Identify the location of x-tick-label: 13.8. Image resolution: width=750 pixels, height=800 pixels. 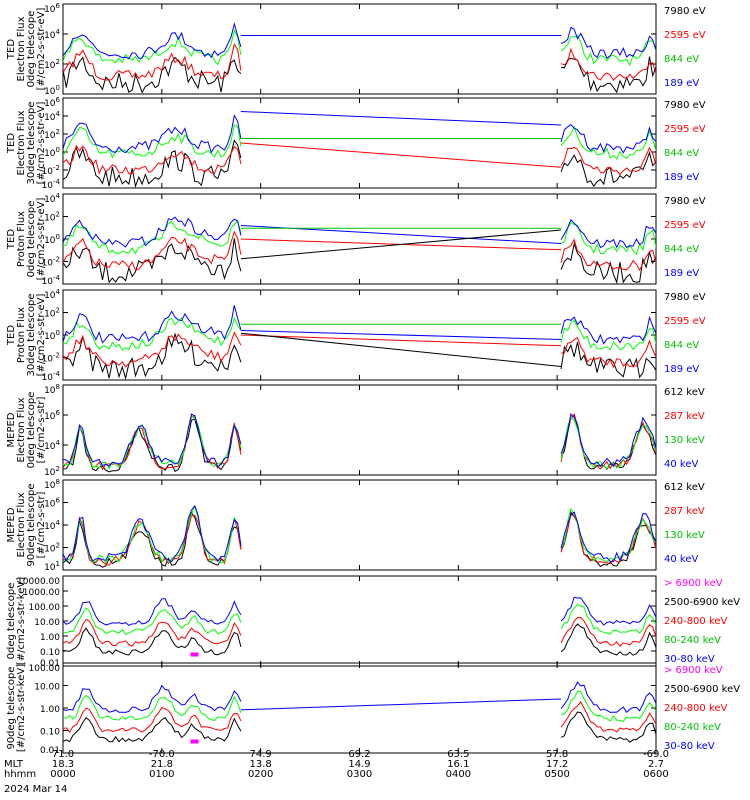
(261, 764).